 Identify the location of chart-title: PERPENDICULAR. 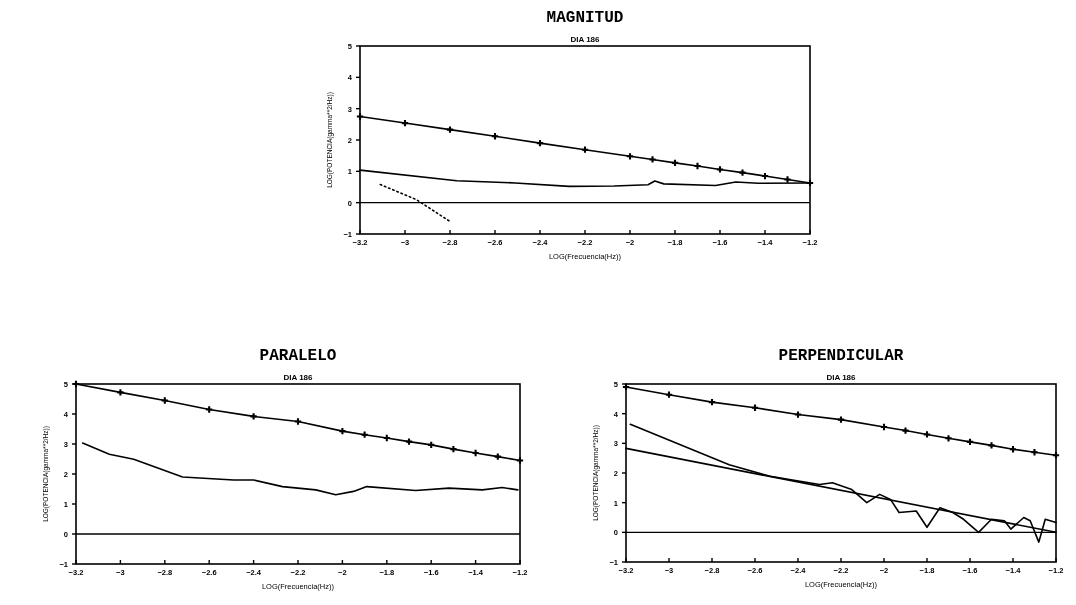
(841, 356).